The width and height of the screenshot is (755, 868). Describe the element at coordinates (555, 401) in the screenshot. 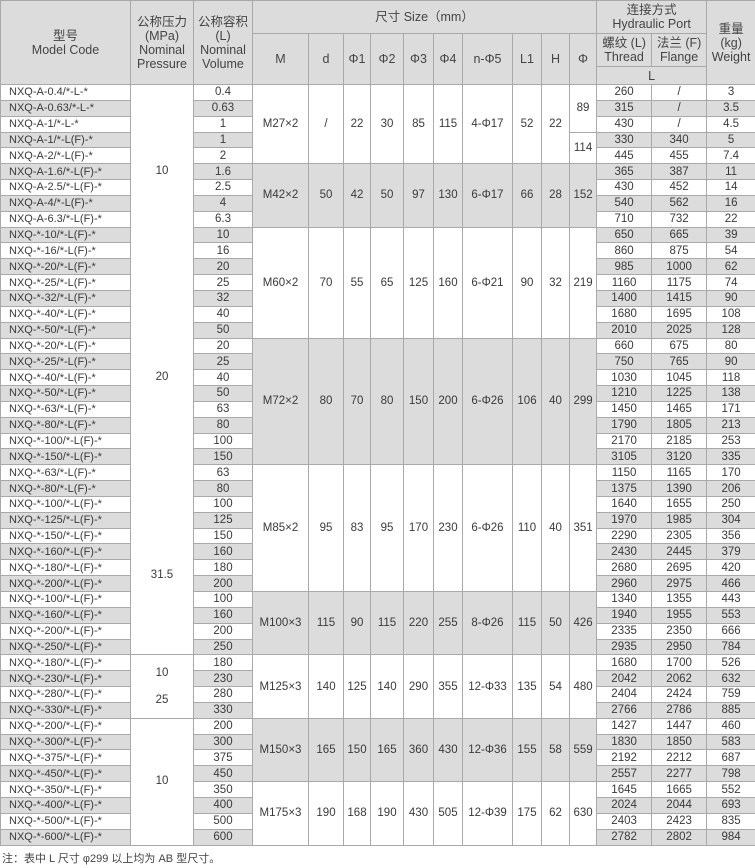

I see `size-h: 40` at that location.